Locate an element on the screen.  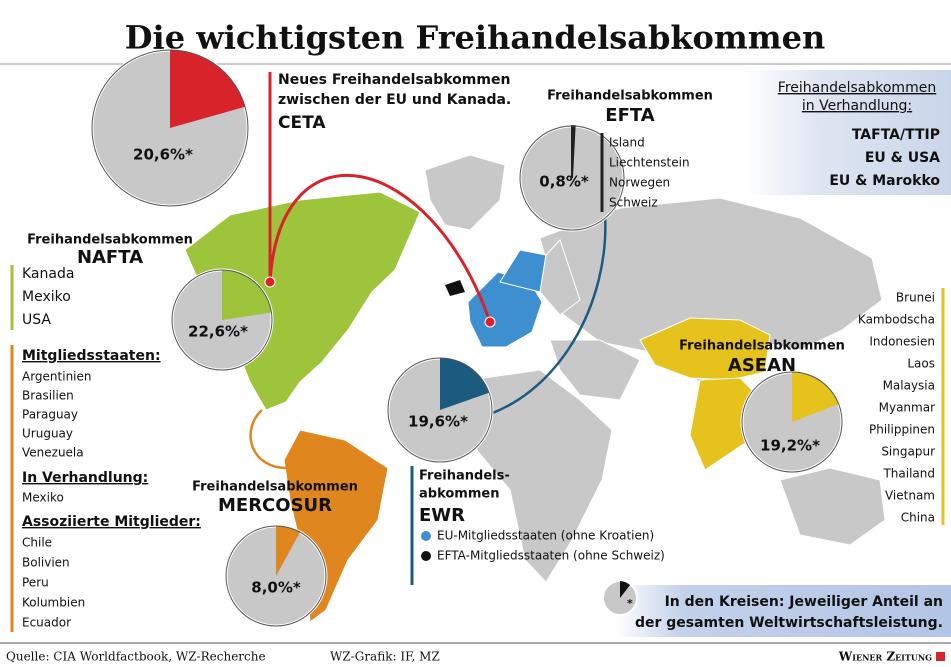
member: Liechtenstein is located at coordinates (649, 163).